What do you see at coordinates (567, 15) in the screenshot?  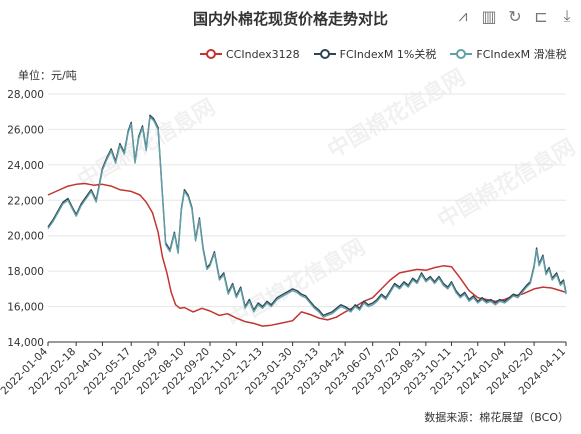 I see `save-image-icon: ⤓` at bounding box center [567, 15].